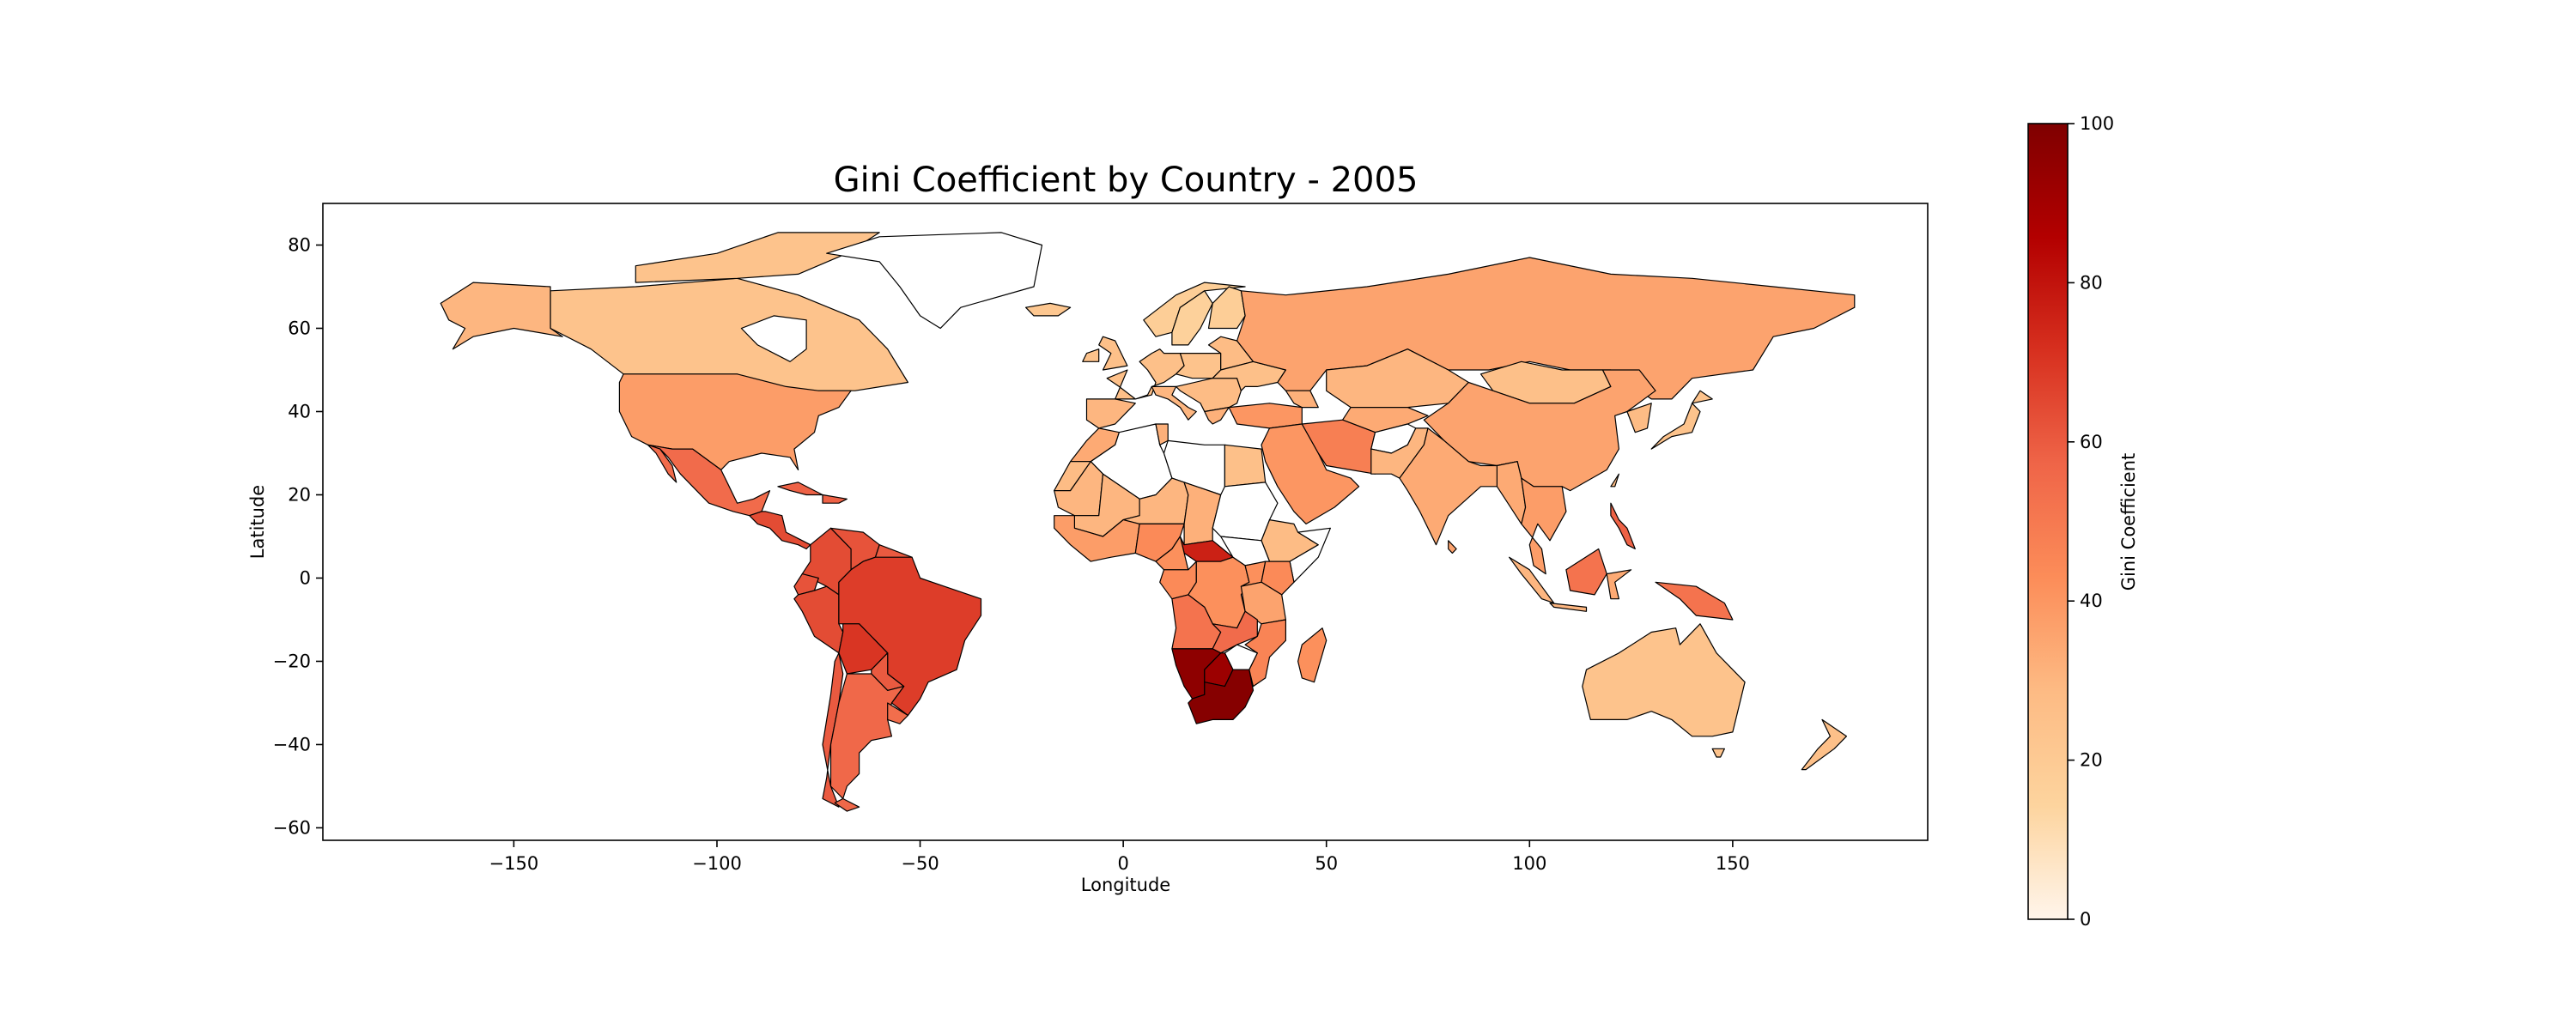  What do you see at coordinates (2128, 522) in the screenshot?
I see `colorbar-label: Gini Coefficient` at bounding box center [2128, 522].